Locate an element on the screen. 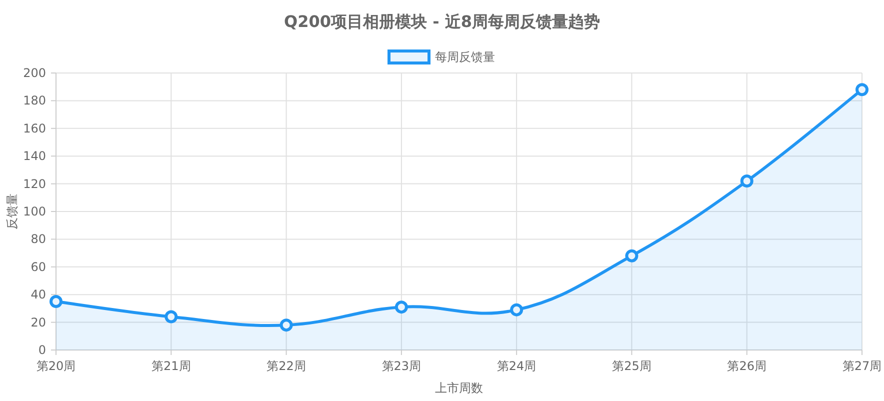  y-axis-title: 反馈量 is located at coordinates (12, 212).